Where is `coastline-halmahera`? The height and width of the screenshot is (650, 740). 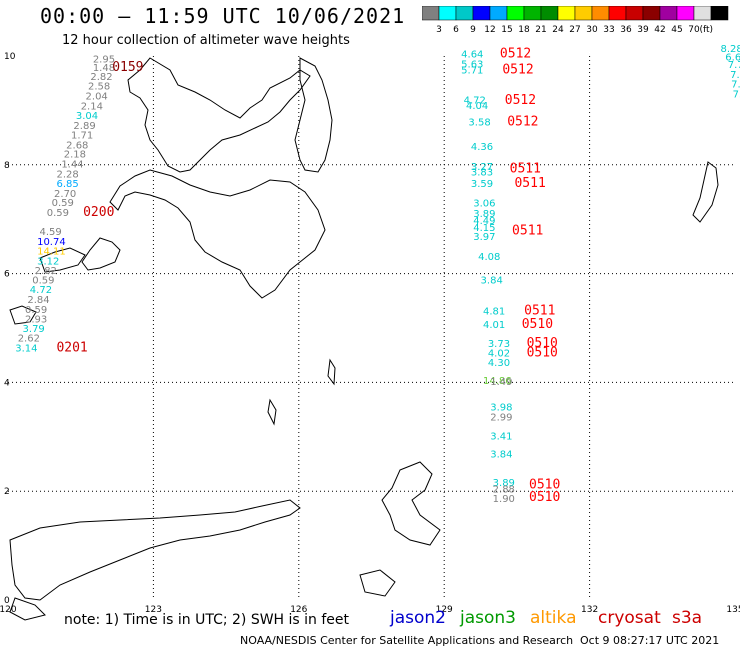 coastline-halmahera is located at coordinates (411, 503).